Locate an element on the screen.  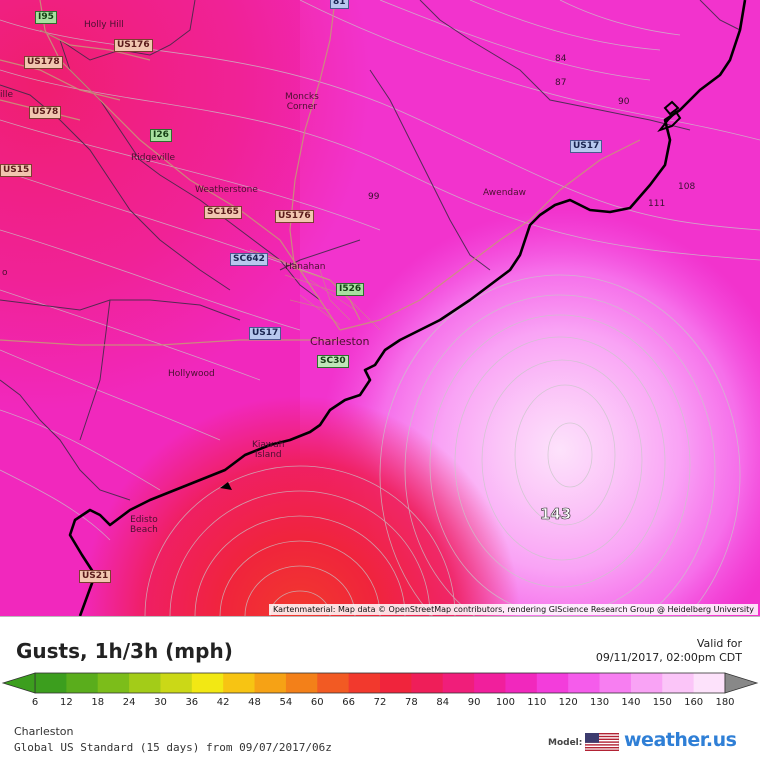
max-gust-label: 143 is located at coordinates (556, 514).